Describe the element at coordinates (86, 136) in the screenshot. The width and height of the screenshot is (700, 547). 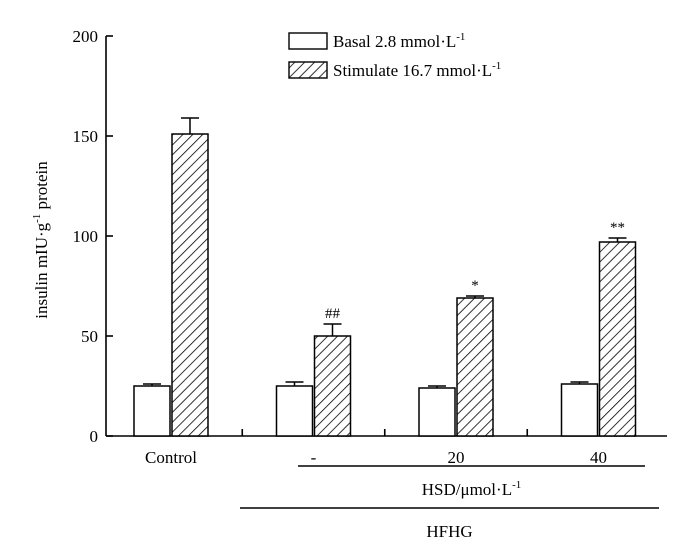
I see `y-tick-label: 150` at that location.